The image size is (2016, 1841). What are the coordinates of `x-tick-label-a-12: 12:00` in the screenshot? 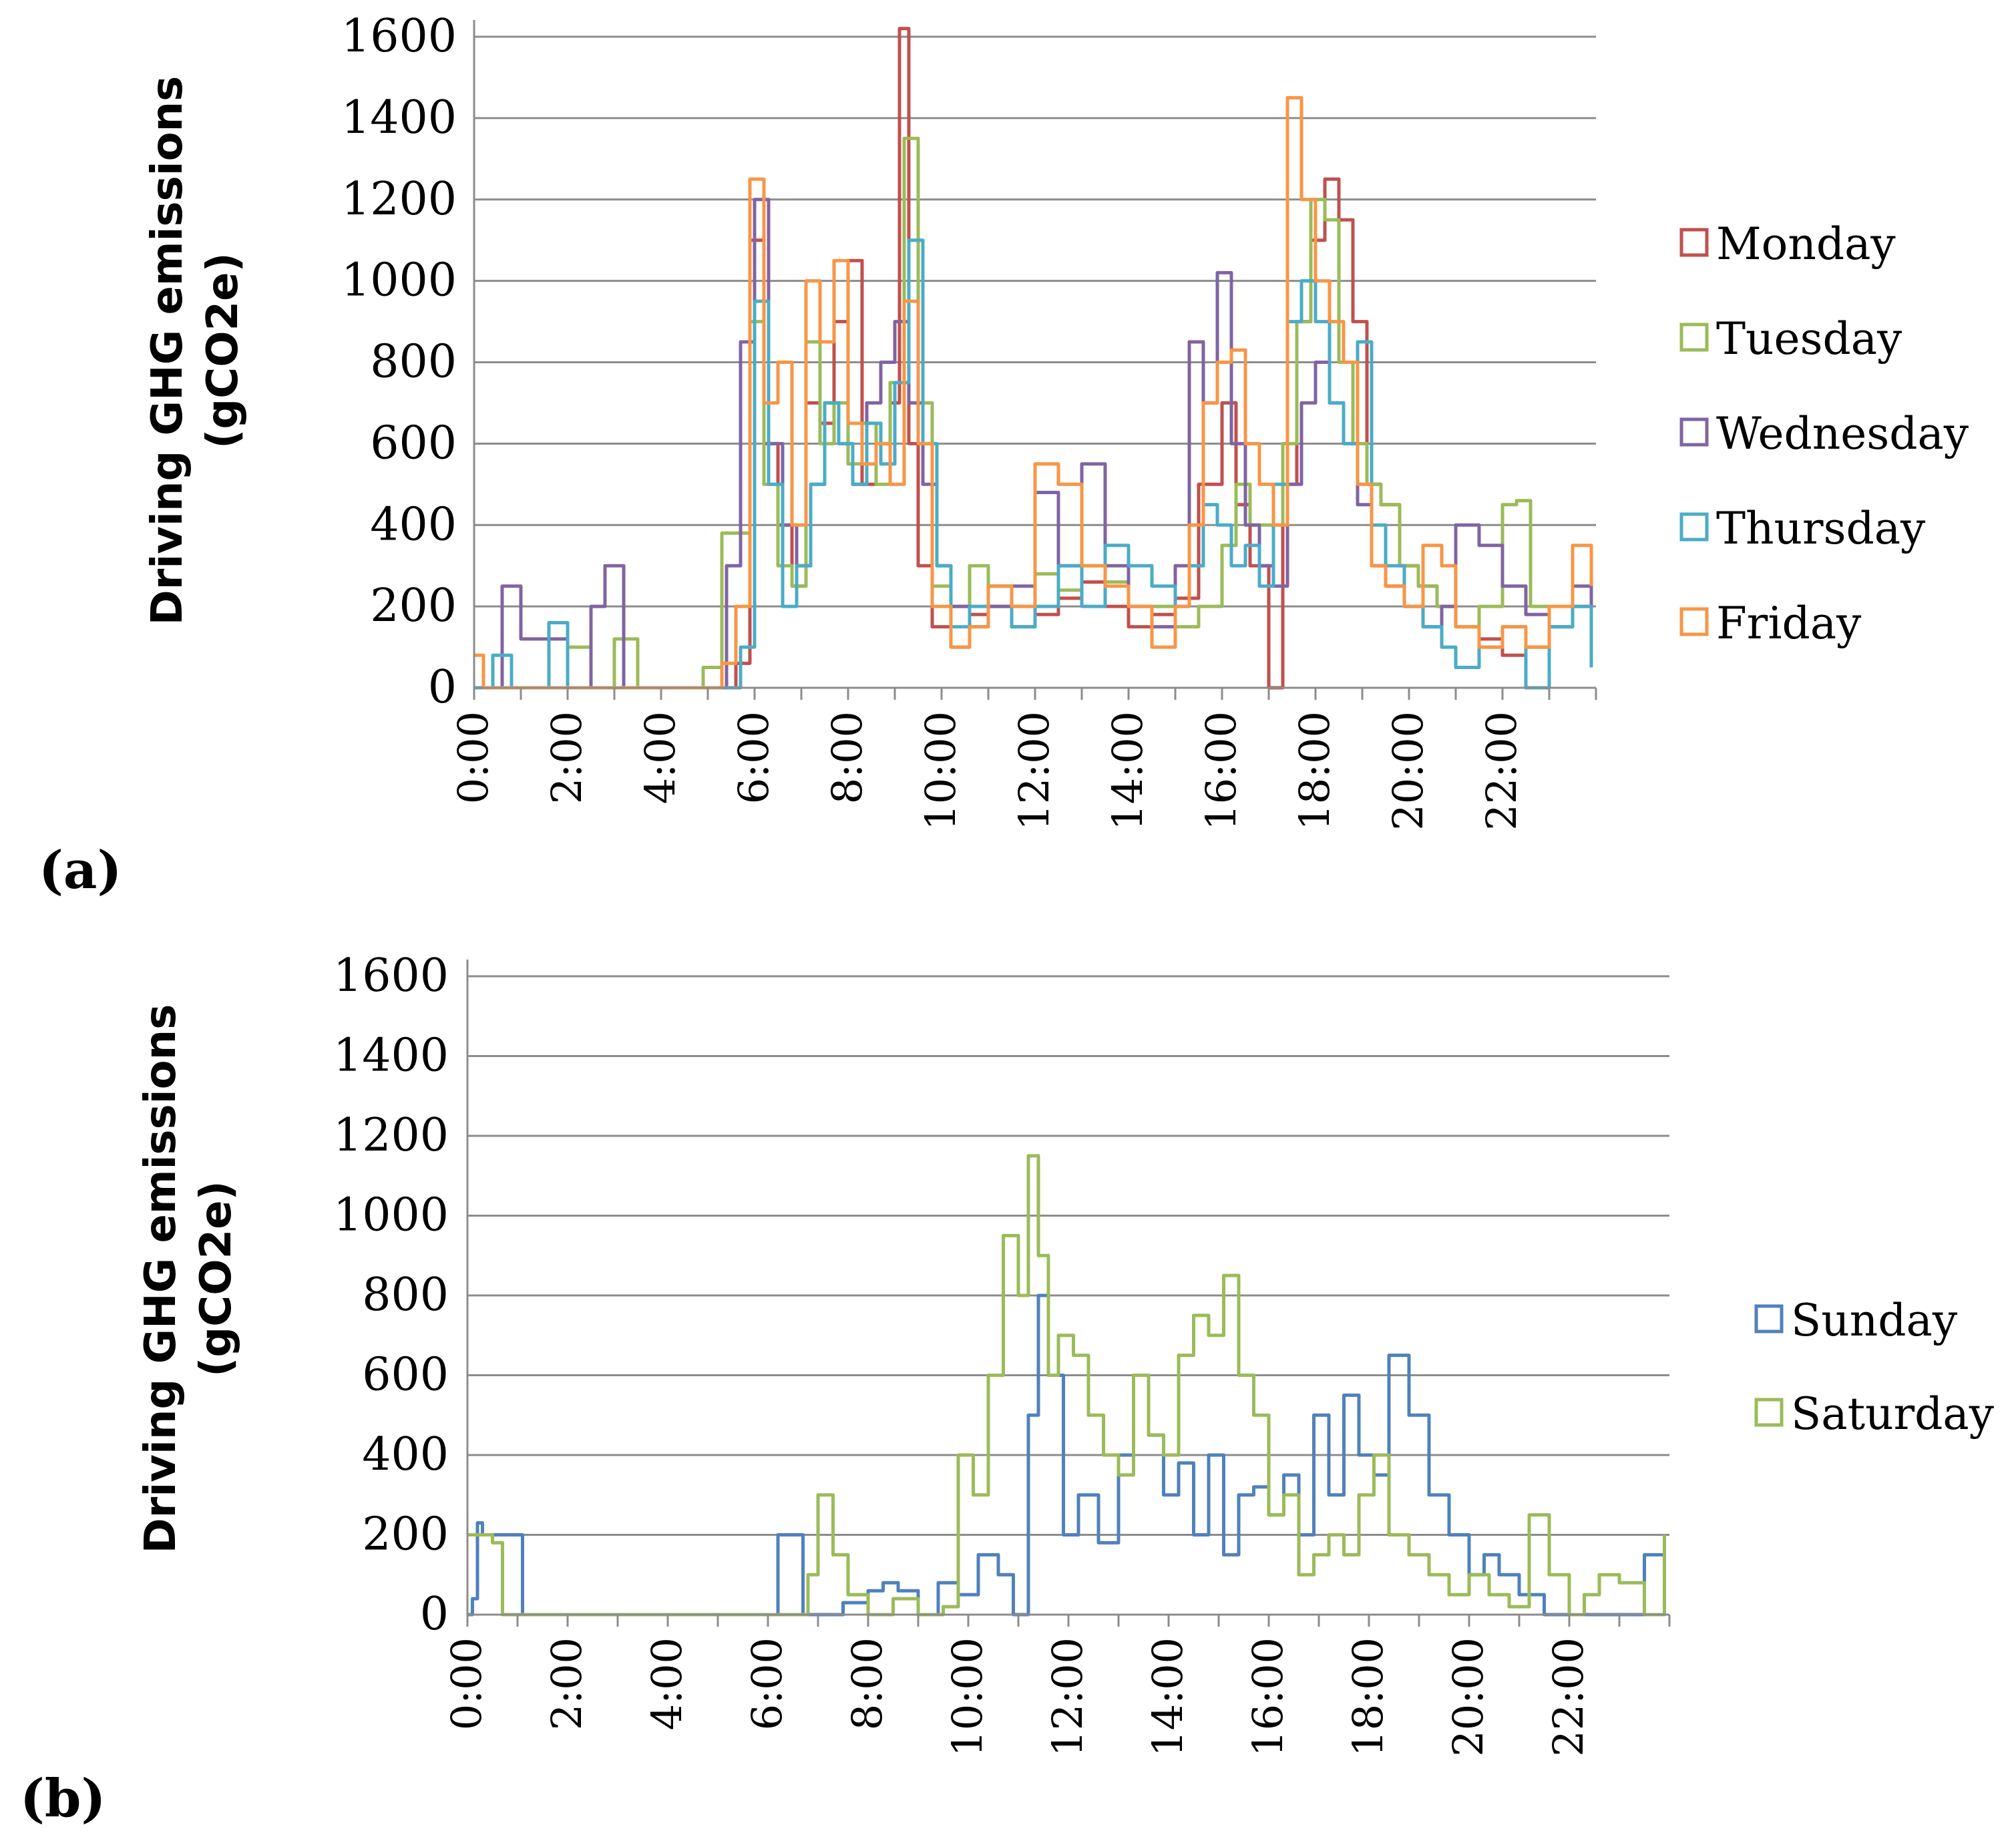 It's located at (1034, 771).